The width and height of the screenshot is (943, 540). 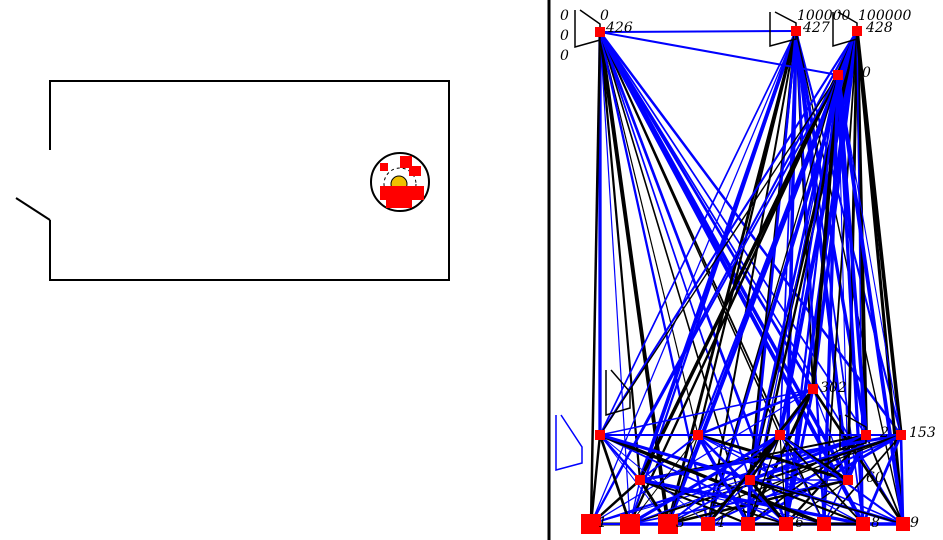 What do you see at coordinates (816, 28) in the screenshot?
I see `node-label: 427` at bounding box center [816, 28].